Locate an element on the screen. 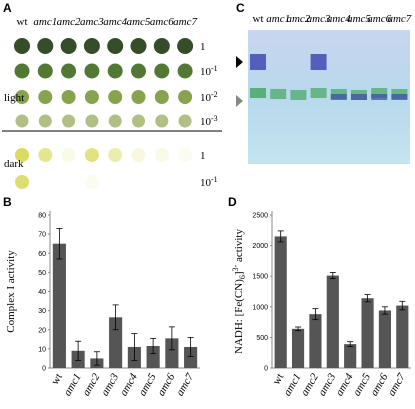 This screenshot has width=415, height=409. y-tick-label: 500 is located at coordinates (262, 338).